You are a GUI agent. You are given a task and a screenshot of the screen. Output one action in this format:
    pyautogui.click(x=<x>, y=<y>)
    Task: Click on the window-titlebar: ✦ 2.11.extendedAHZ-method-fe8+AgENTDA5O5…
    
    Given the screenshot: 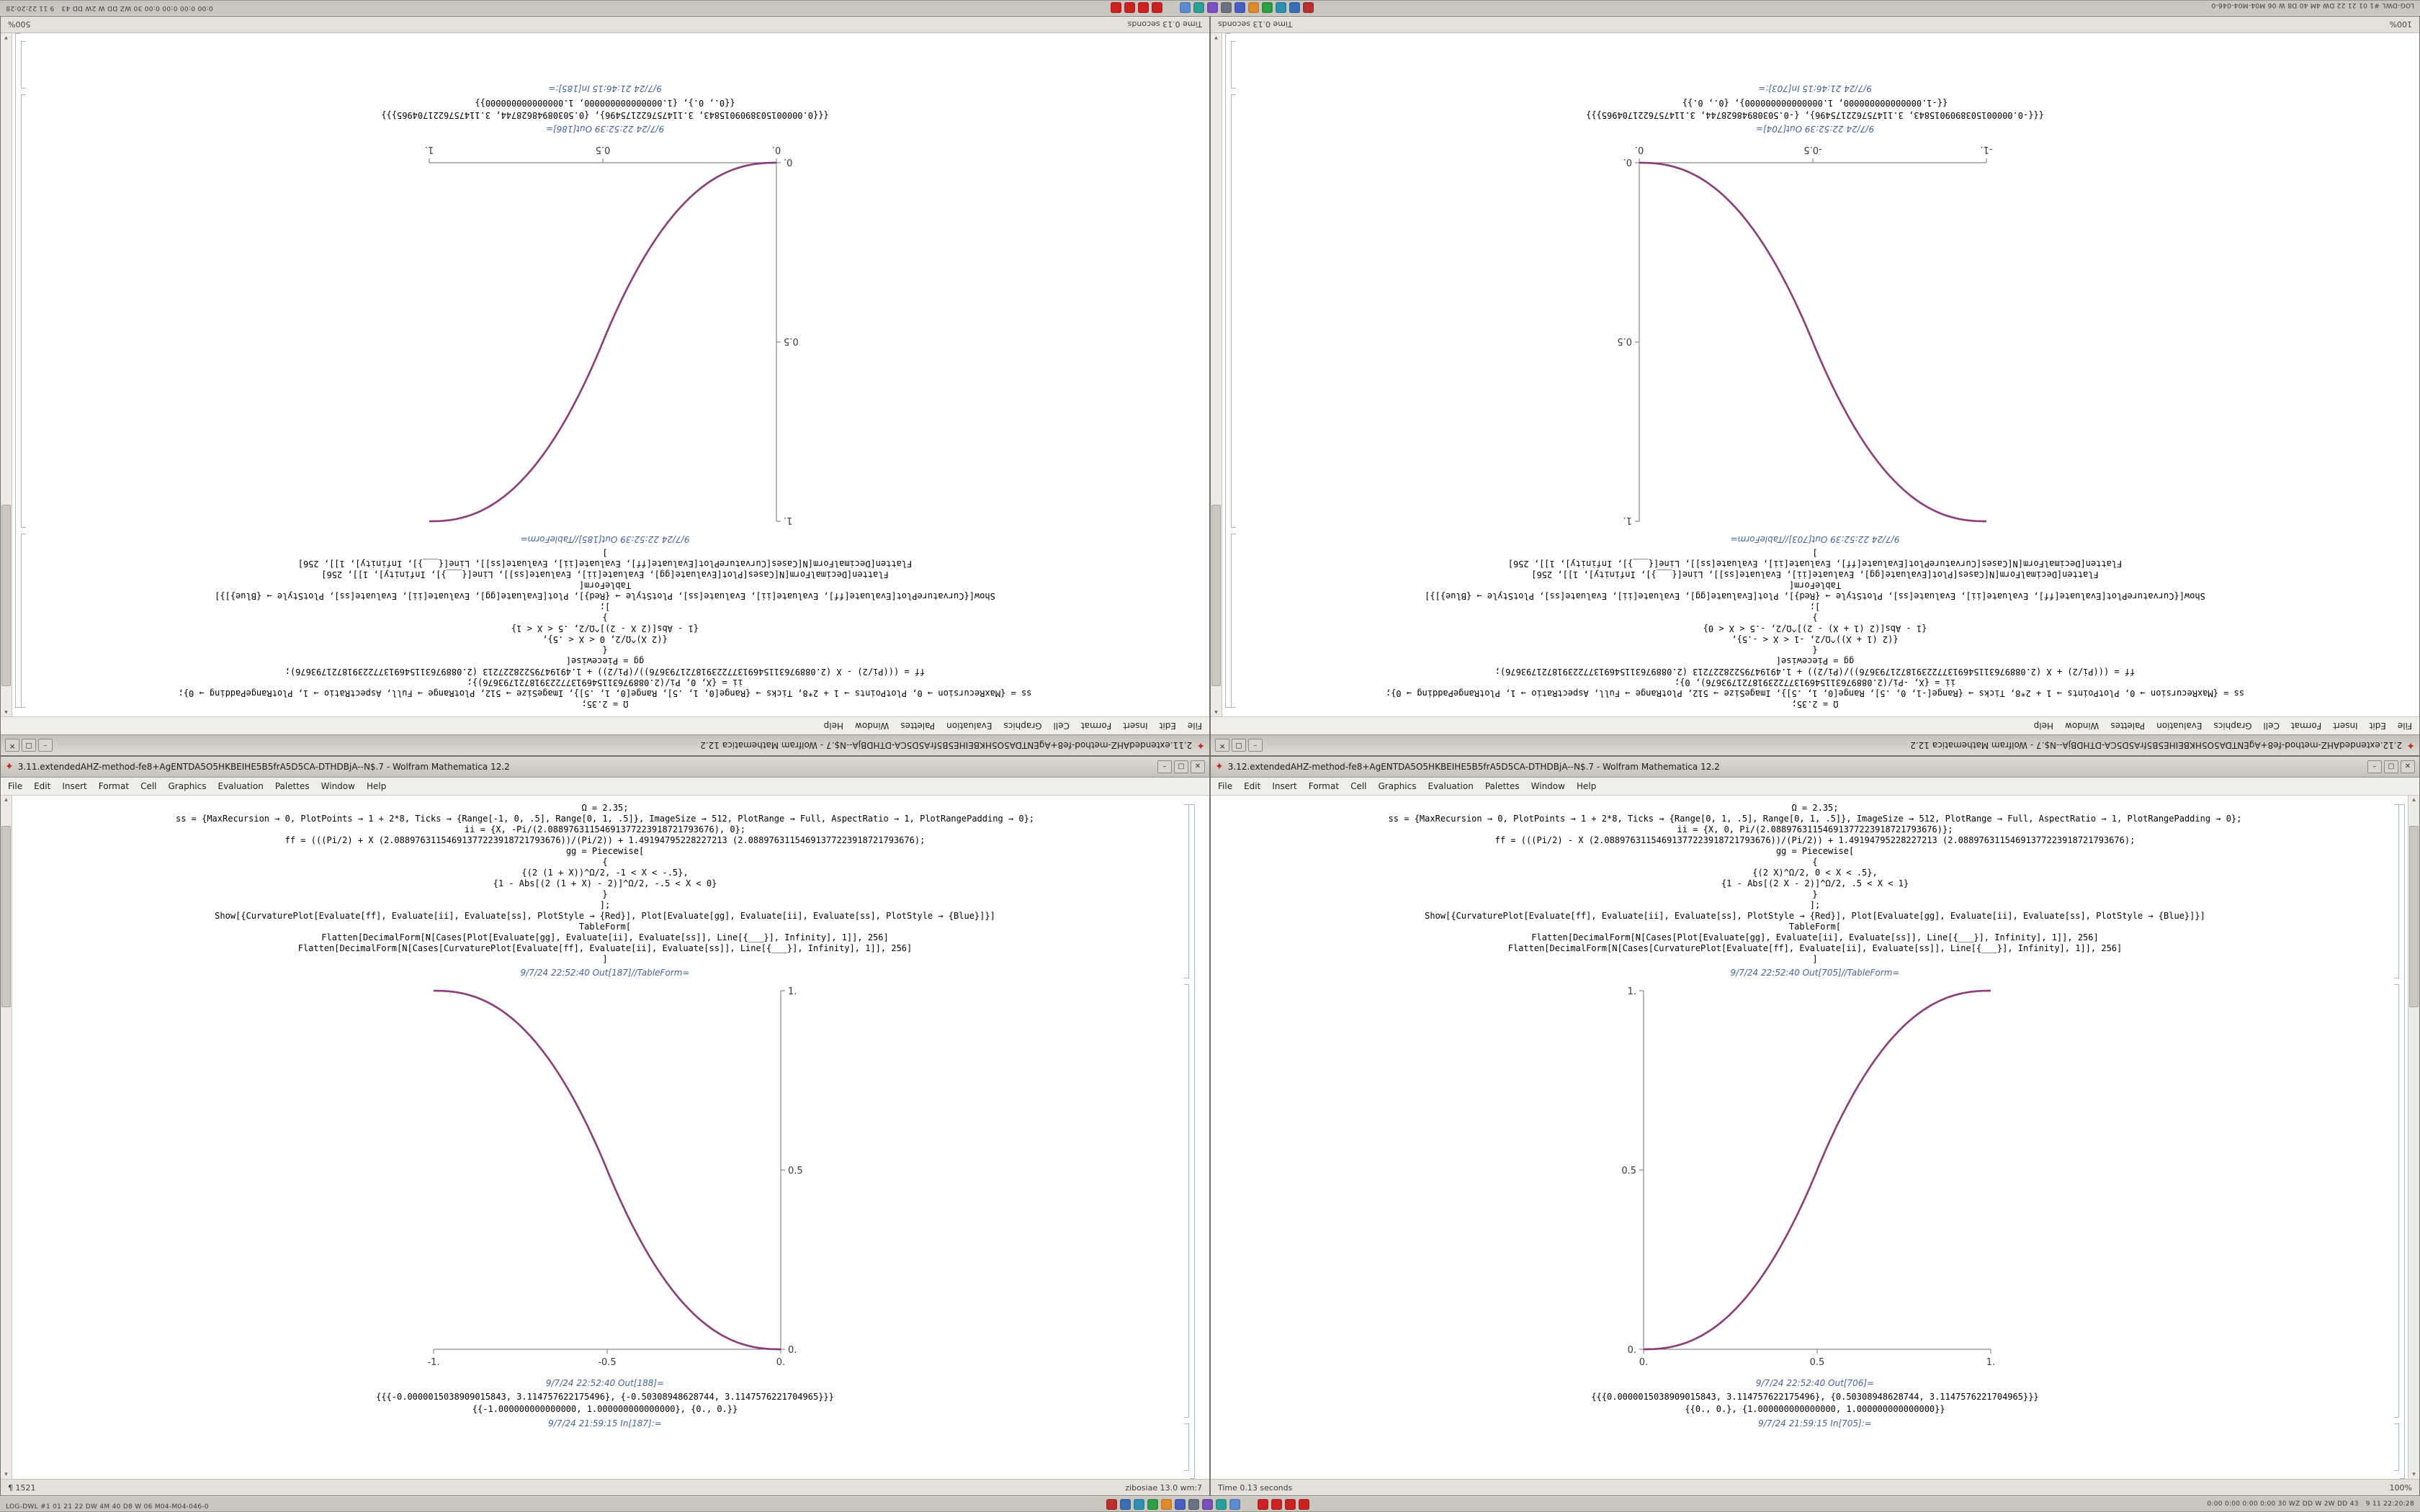 What is the action you would take?
    pyautogui.click(x=605, y=744)
    